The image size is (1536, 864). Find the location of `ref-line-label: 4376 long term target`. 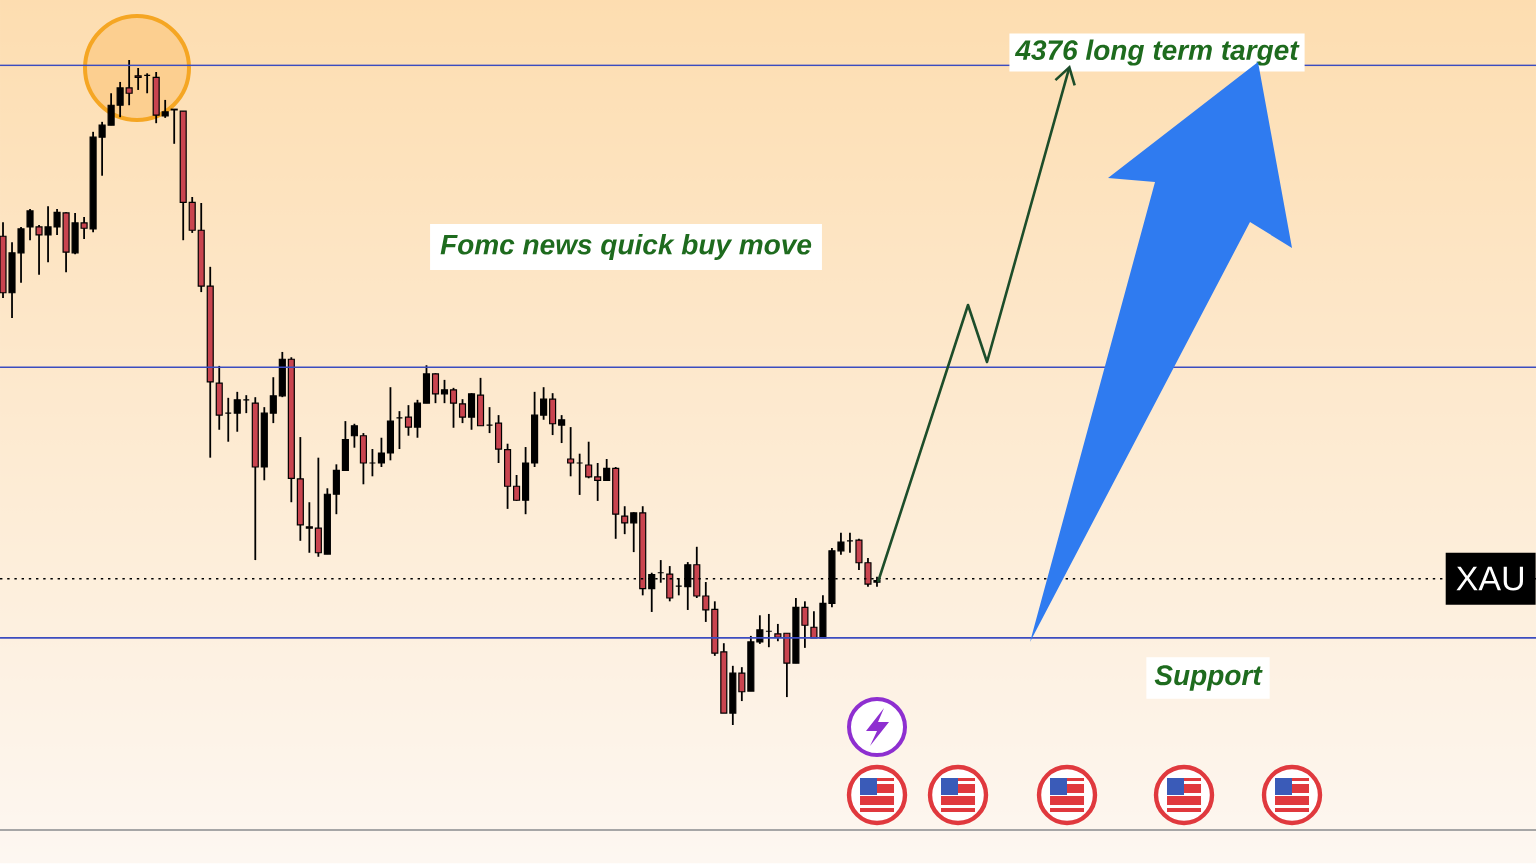

ref-line-label: 4376 long term target is located at coordinates (1157, 52).